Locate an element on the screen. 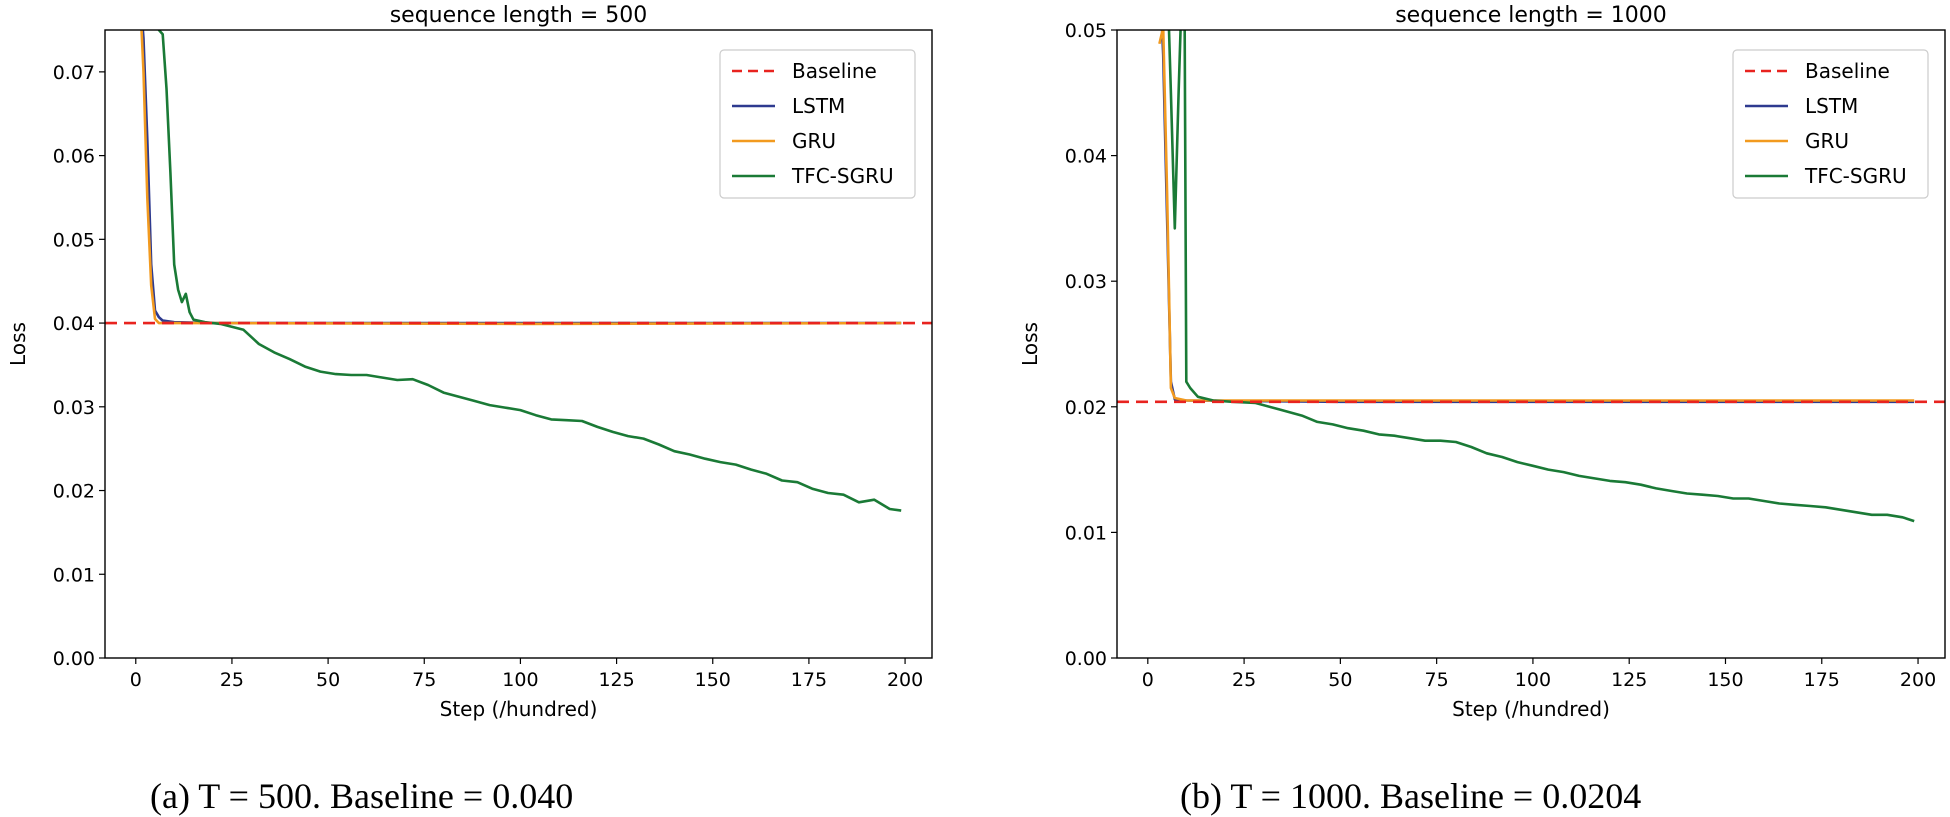 This screenshot has height=817, width=1950. y-tick-label: 0.07 is located at coordinates (74, 73).